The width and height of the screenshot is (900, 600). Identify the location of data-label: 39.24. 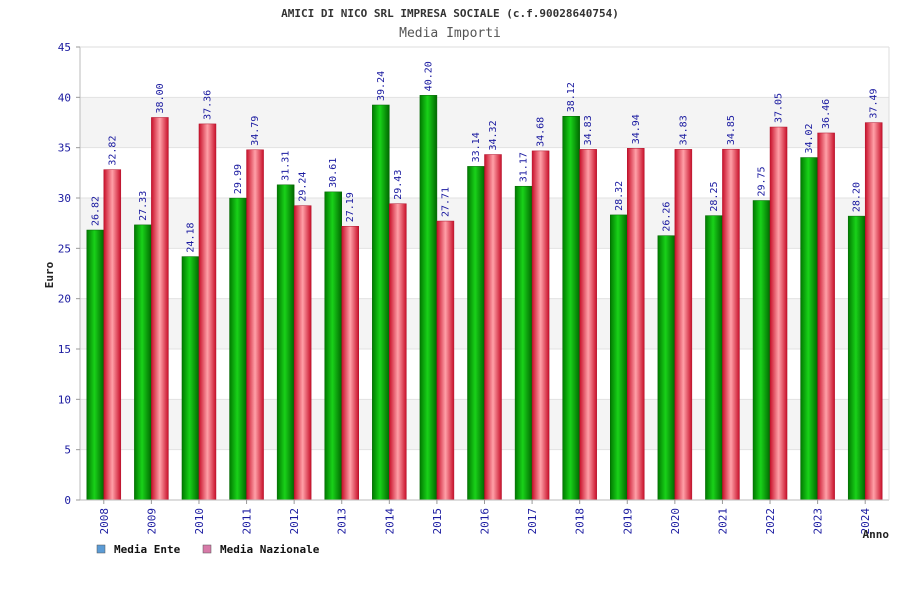
(381, 86).